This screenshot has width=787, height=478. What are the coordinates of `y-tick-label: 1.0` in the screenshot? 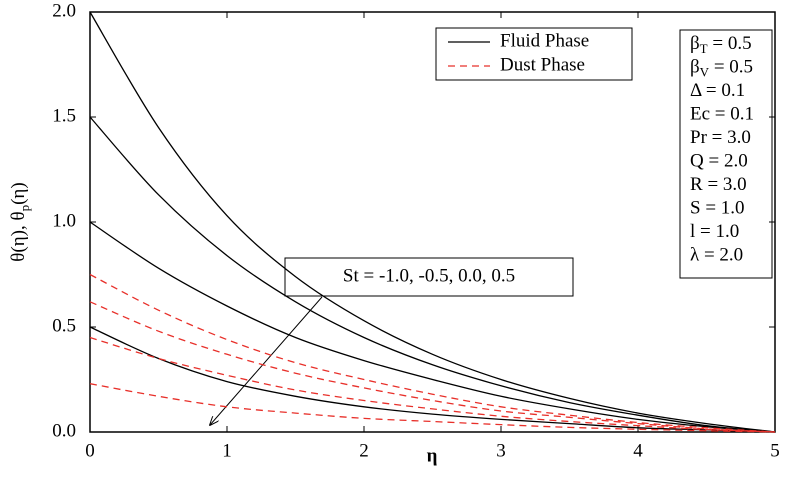 It's located at (64, 220).